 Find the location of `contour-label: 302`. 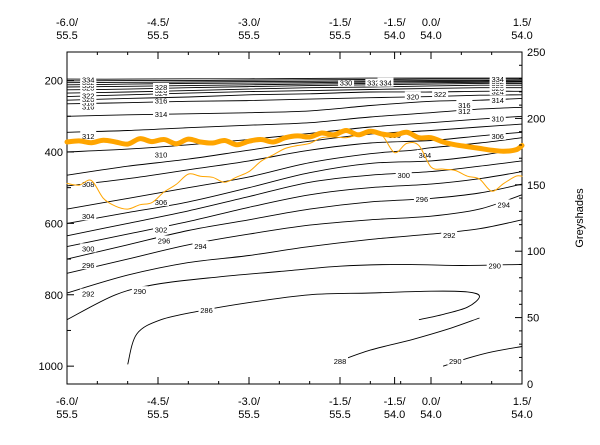

contour-label: 302 is located at coordinates (161, 229).